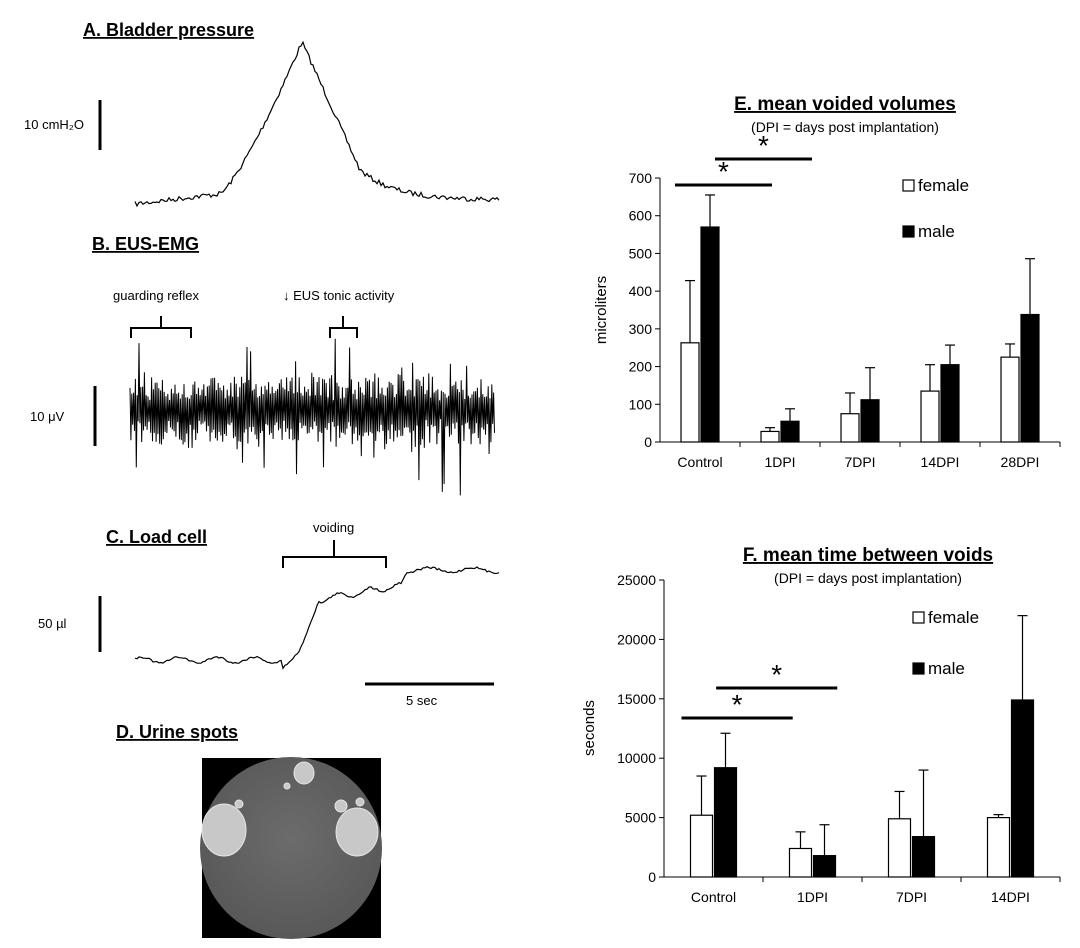 The width and height of the screenshot is (1080, 948). Describe the element at coordinates (291, 848) in the screenshot. I see `urine-spots-image` at that location.